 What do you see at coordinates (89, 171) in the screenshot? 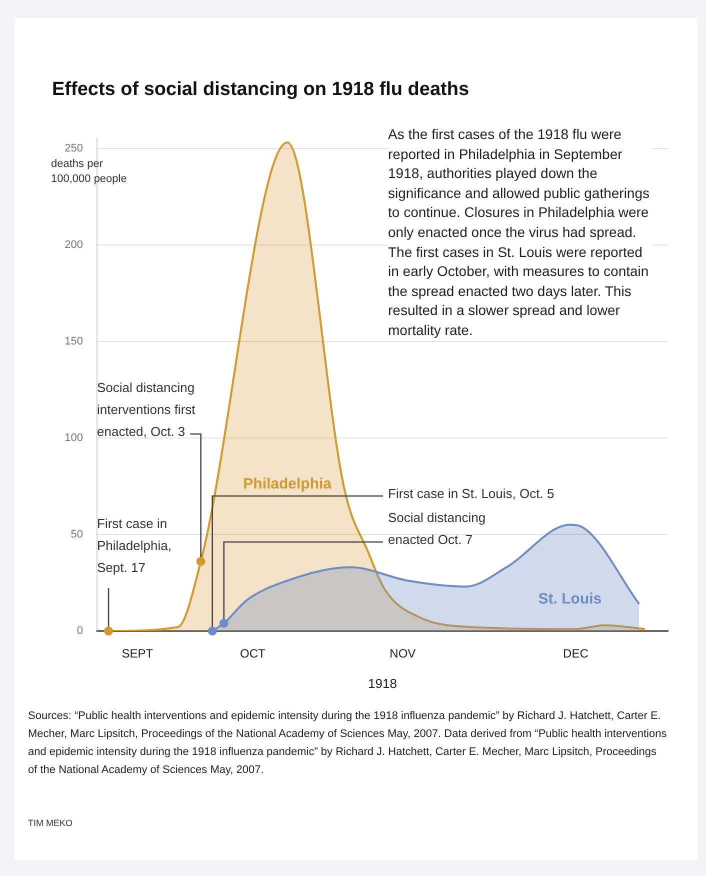
I see `y-axis-title: deaths per 100,000 people` at bounding box center [89, 171].